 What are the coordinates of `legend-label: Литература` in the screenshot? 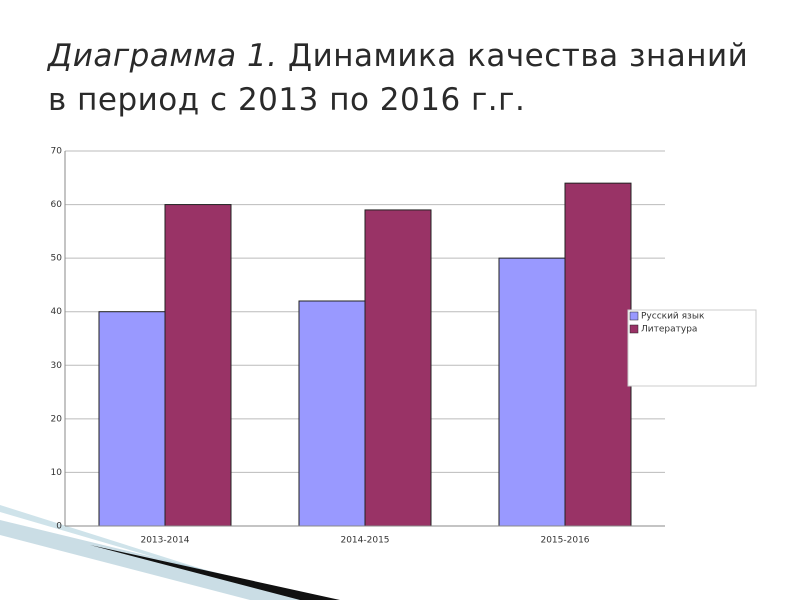 It's located at (669, 330).